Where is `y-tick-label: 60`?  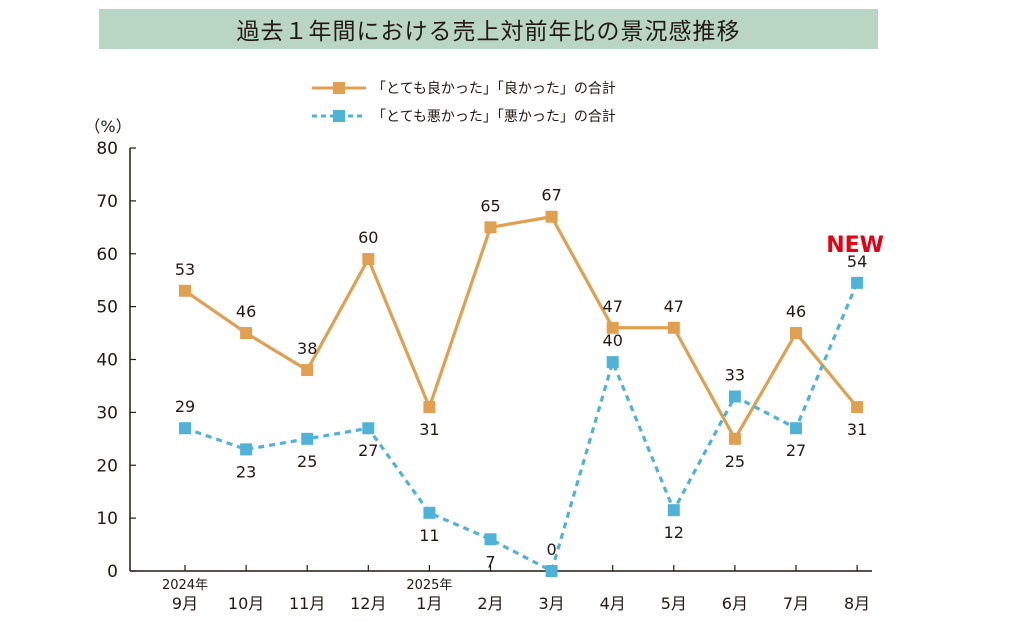 y-tick-label: 60 is located at coordinates (107, 255).